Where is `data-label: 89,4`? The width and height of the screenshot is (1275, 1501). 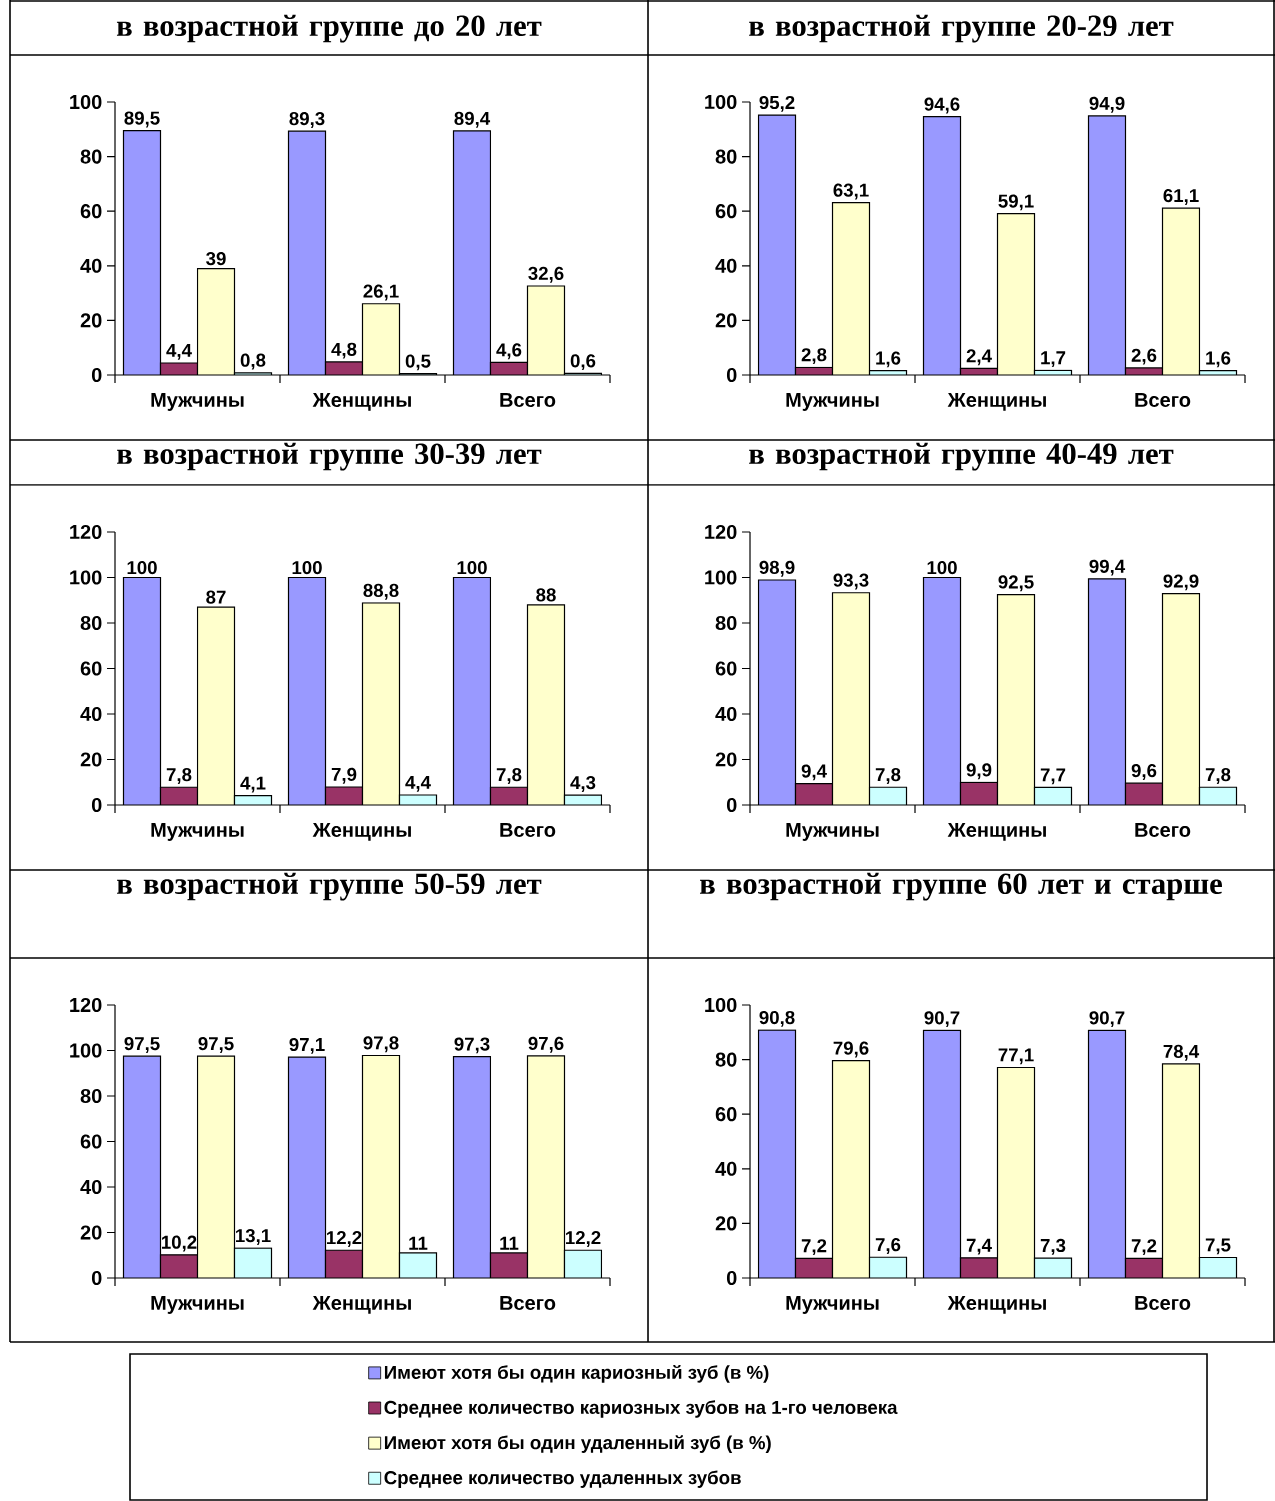 data-label: 89,4 is located at coordinates (472, 119).